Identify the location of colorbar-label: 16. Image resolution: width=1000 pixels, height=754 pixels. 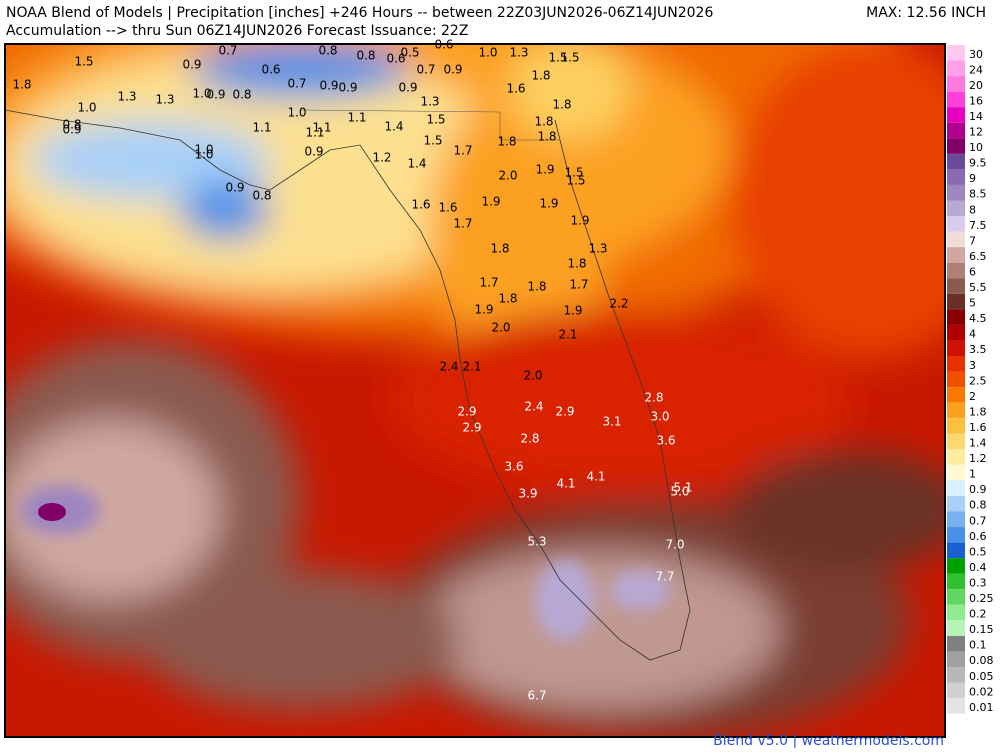
(976, 100).